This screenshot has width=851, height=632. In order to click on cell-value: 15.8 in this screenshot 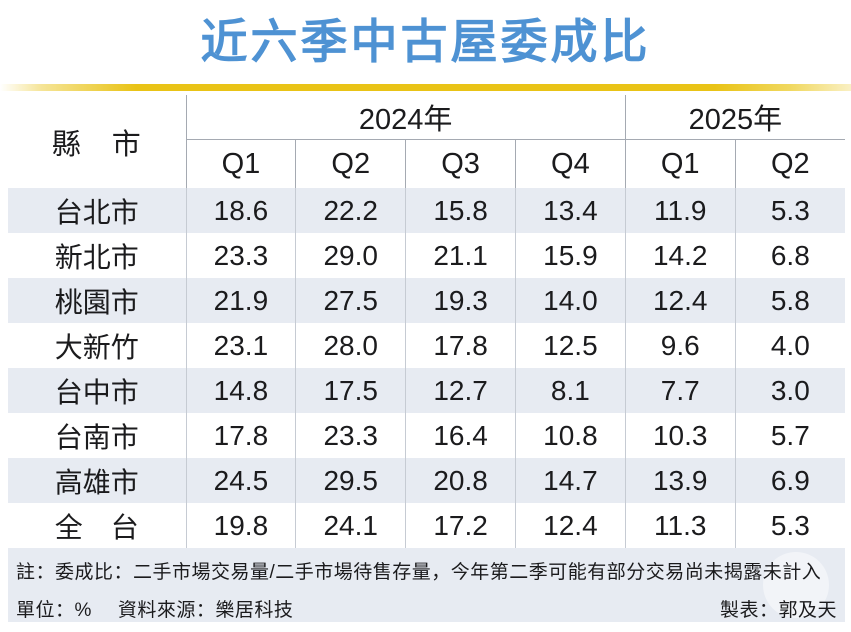, I will do `click(460, 210)`.